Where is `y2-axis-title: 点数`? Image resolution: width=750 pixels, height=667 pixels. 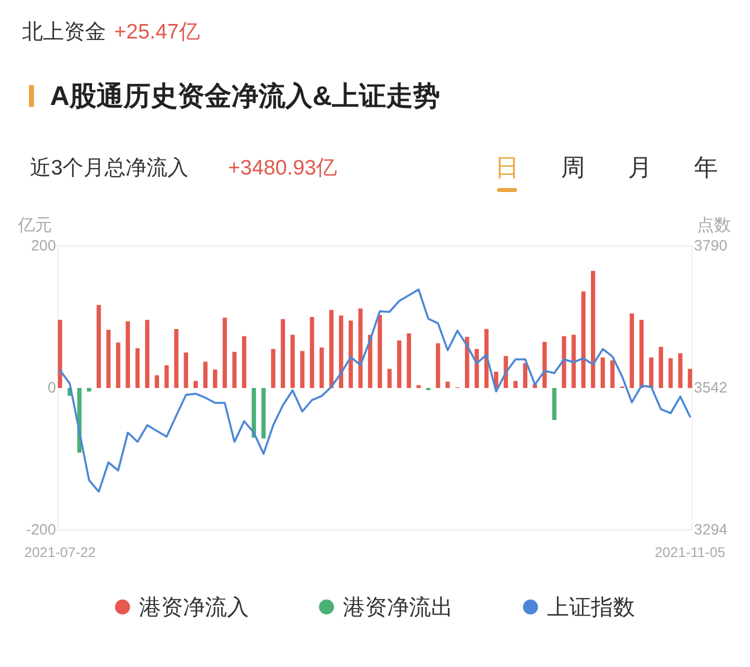 y2-axis-title: 点数 is located at coordinates (714, 225).